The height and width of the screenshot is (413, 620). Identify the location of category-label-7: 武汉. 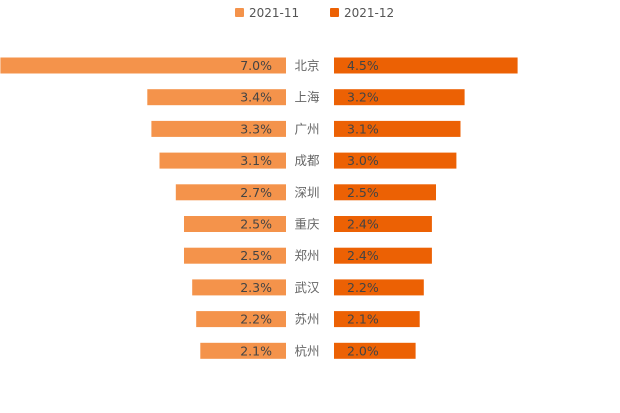
(307, 287).